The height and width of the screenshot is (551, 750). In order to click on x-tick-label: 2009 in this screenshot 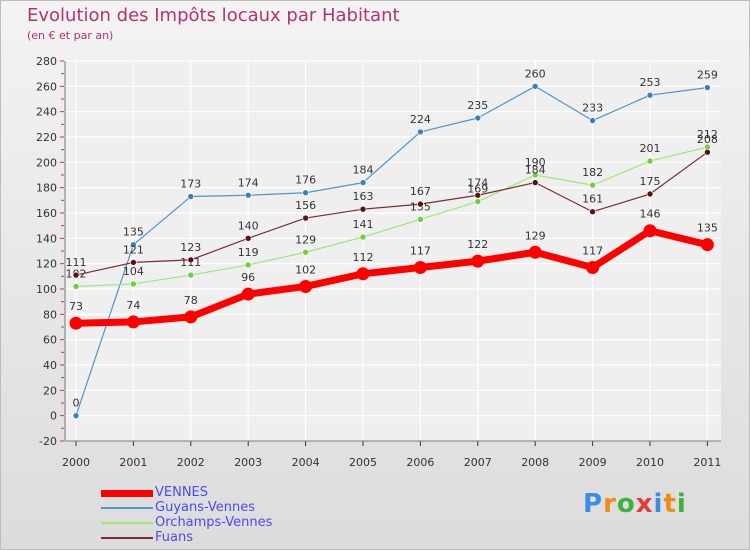, I will do `click(593, 462)`.